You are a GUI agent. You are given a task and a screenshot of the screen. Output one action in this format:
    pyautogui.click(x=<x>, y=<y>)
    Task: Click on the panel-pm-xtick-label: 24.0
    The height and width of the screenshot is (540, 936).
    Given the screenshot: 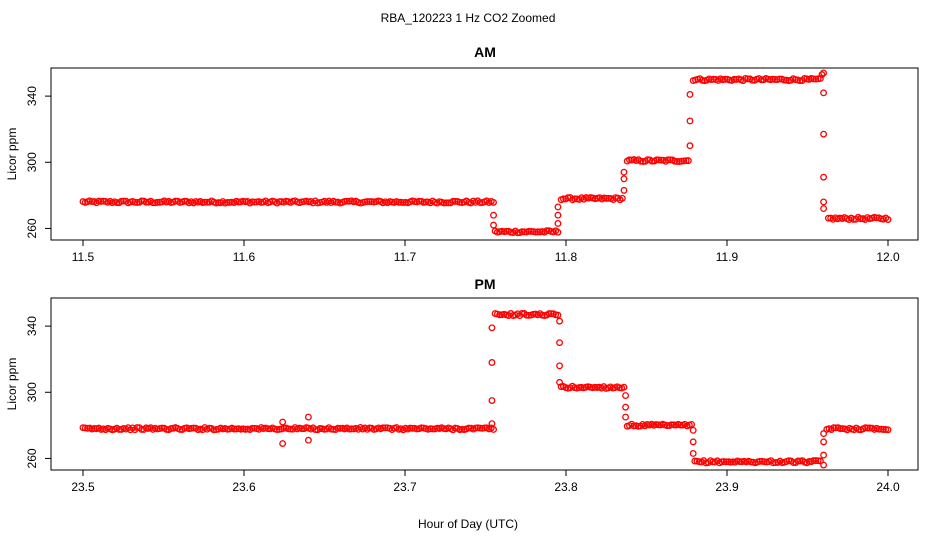 What is the action you would take?
    pyautogui.click(x=888, y=487)
    